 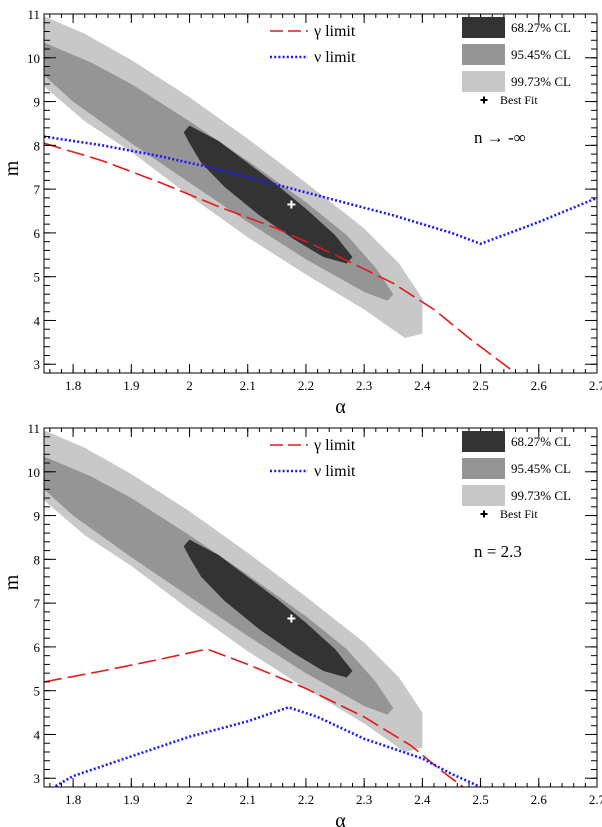 What do you see at coordinates (498, 551) in the screenshot?
I see `panel-annotation: n = 2.3` at bounding box center [498, 551].